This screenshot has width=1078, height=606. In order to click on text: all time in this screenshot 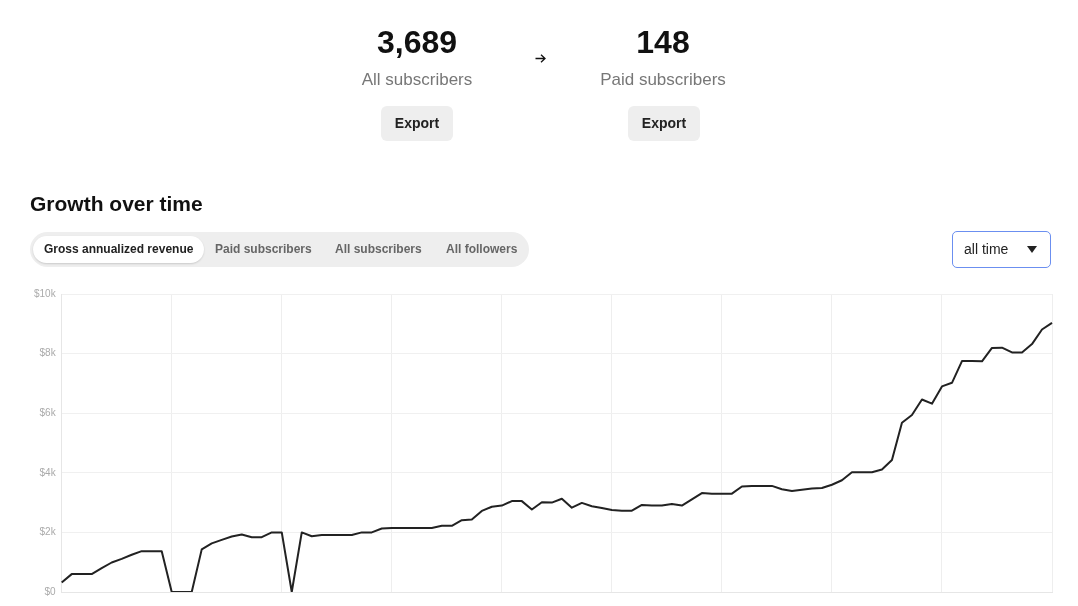, I will do `click(986, 249)`.